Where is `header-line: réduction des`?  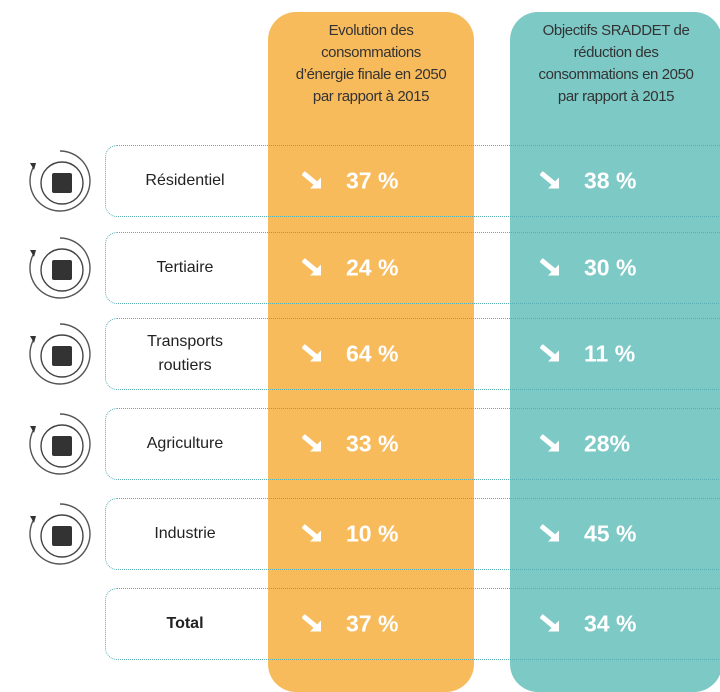 header-line: réduction des is located at coordinates (616, 52).